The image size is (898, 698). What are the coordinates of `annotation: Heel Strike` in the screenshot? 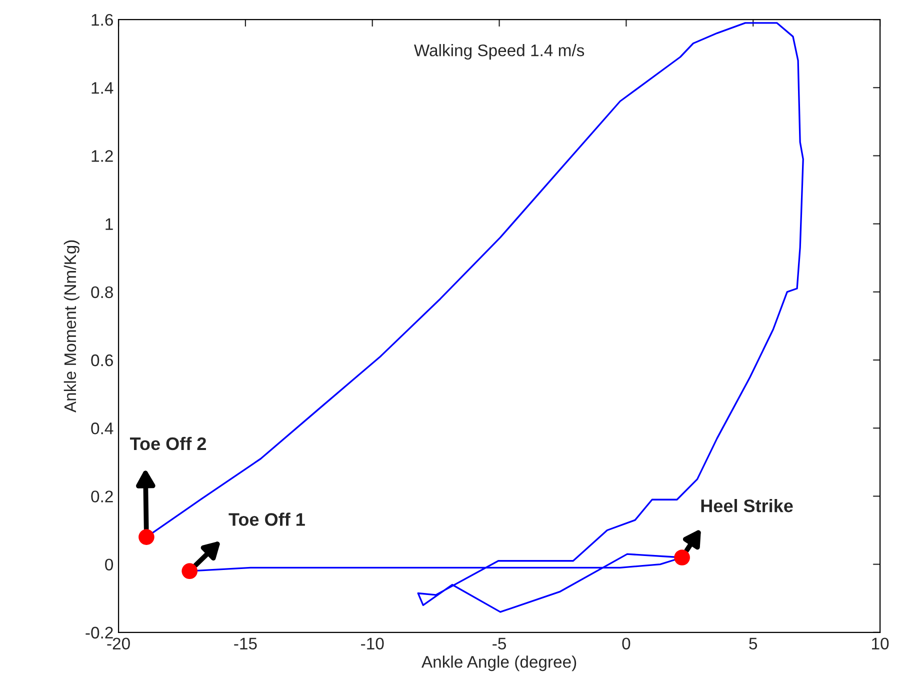 It's located at (747, 505).